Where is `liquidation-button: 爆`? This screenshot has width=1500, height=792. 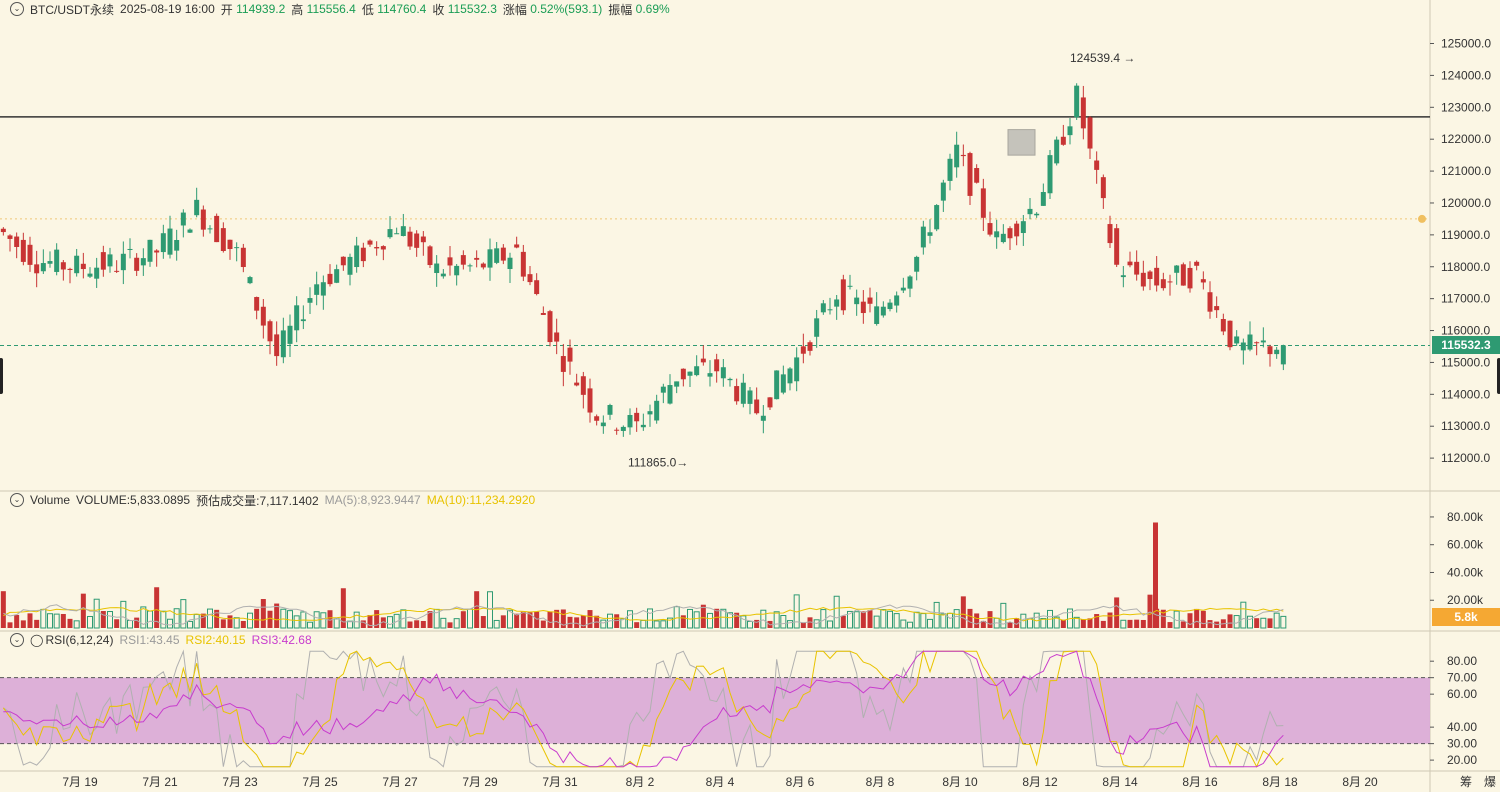 liquidation-button: 爆 is located at coordinates (1489, 782).